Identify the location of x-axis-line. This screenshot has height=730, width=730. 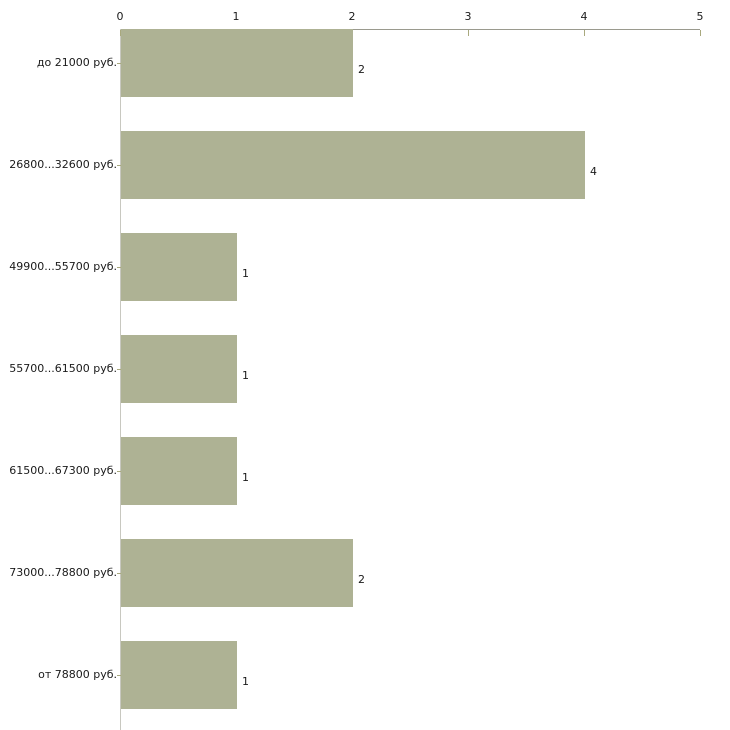
(410, 29).